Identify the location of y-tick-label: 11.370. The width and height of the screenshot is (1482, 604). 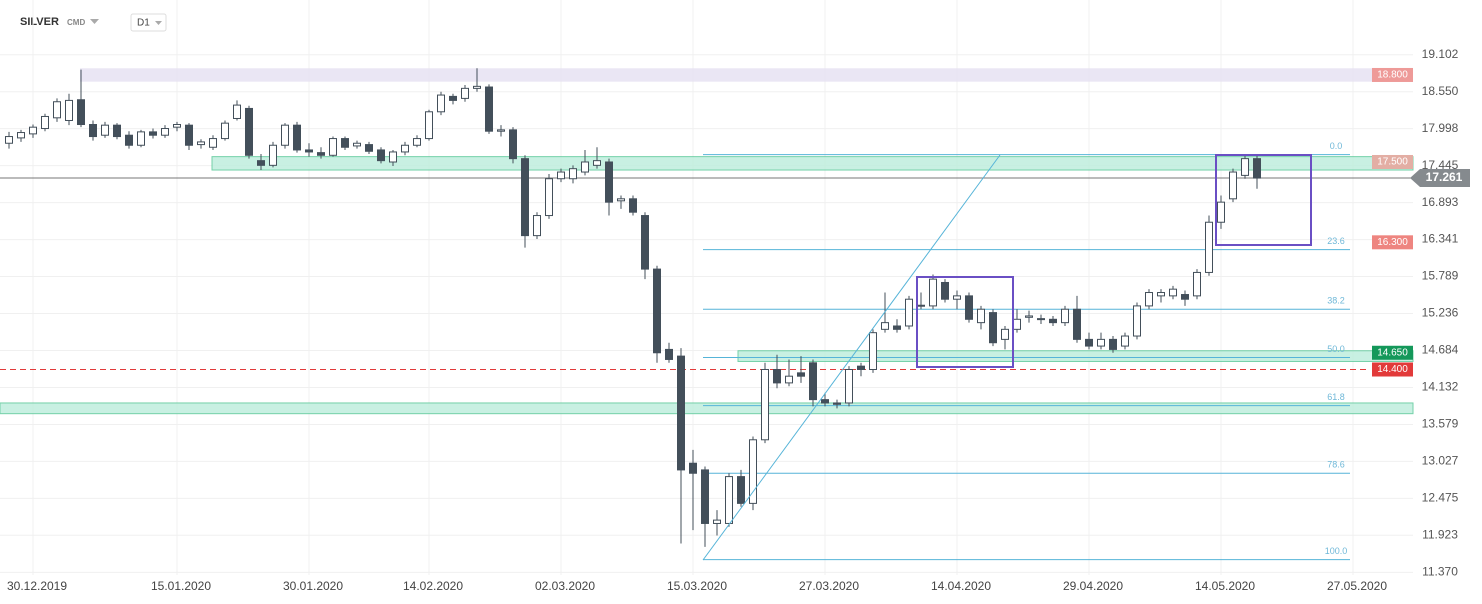
(1440, 571).